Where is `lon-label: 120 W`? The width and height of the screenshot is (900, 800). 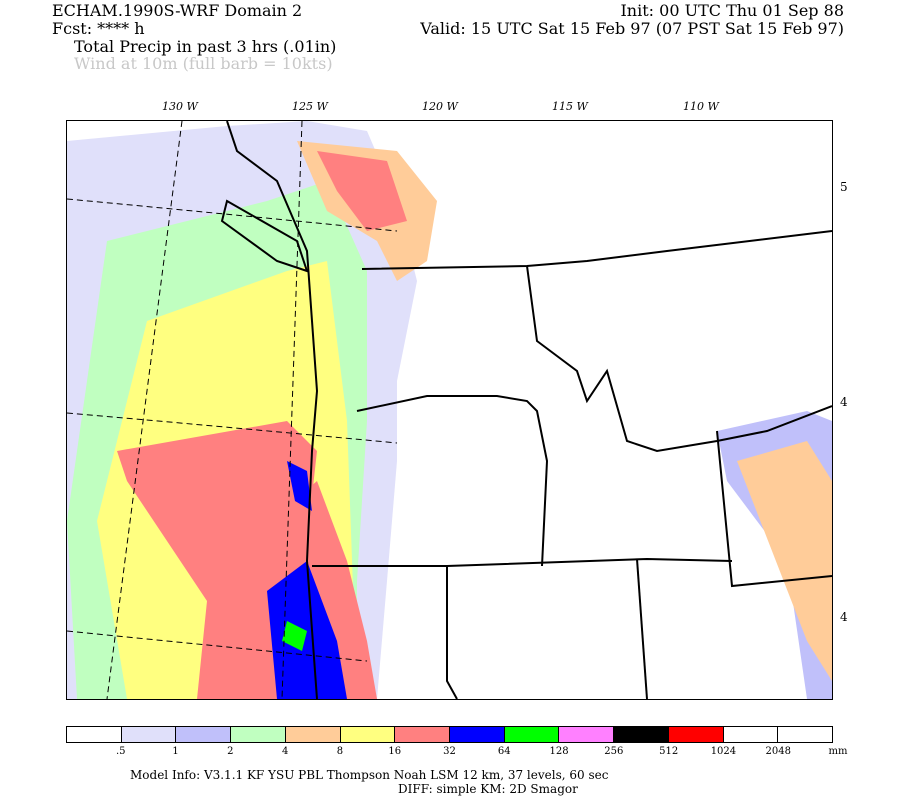
lon-label: 120 W is located at coordinates (440, 106).